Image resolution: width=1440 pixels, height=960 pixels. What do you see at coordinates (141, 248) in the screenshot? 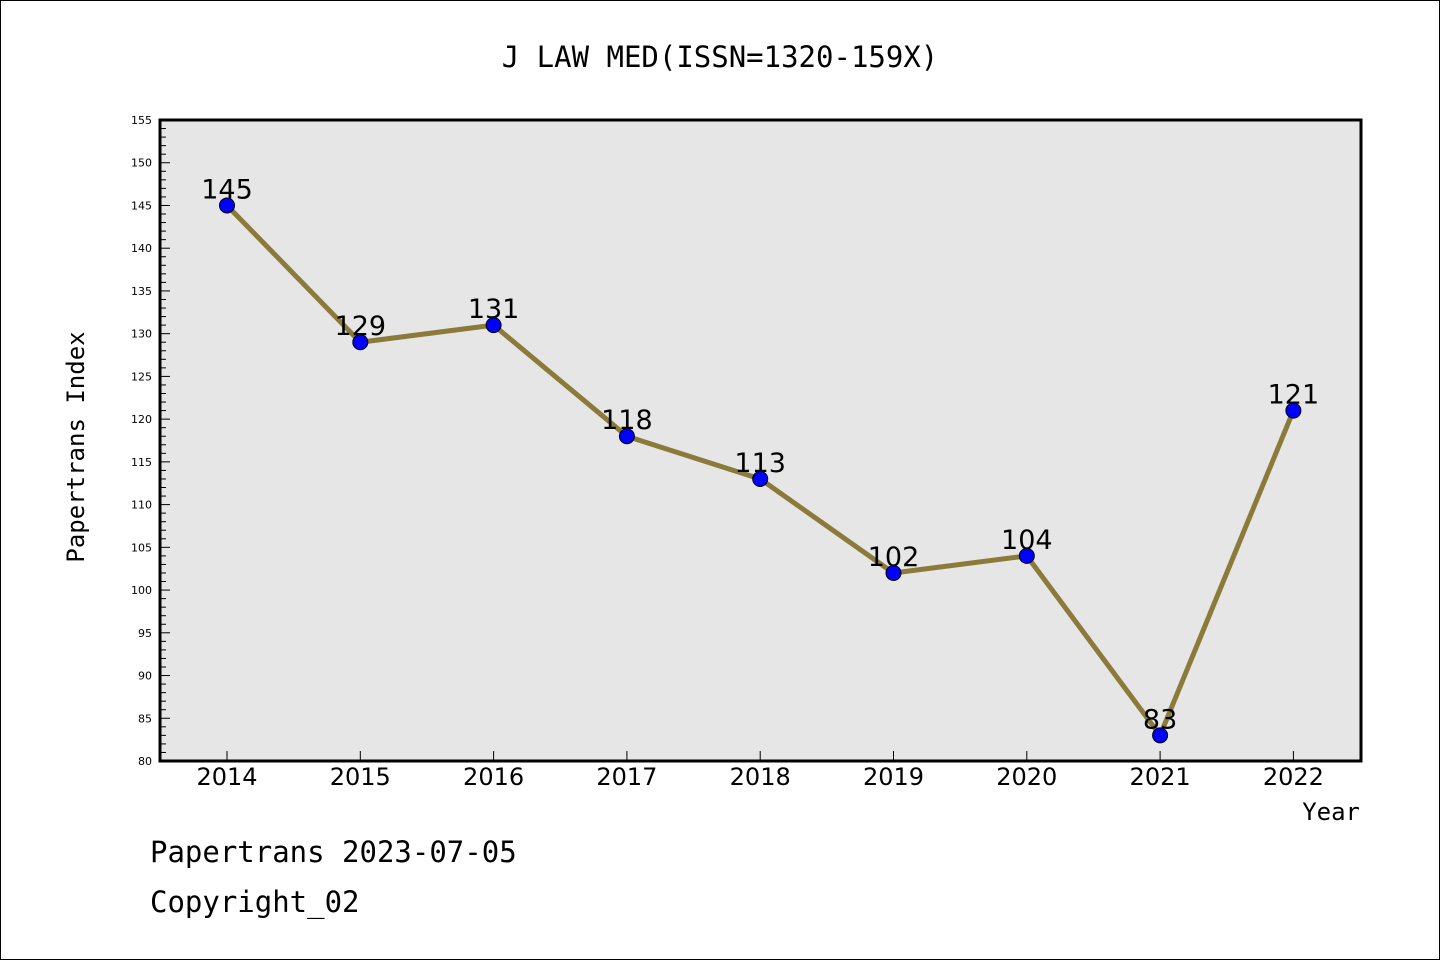
I see `y-tick-label: 140` at bounding box center [141, 248].